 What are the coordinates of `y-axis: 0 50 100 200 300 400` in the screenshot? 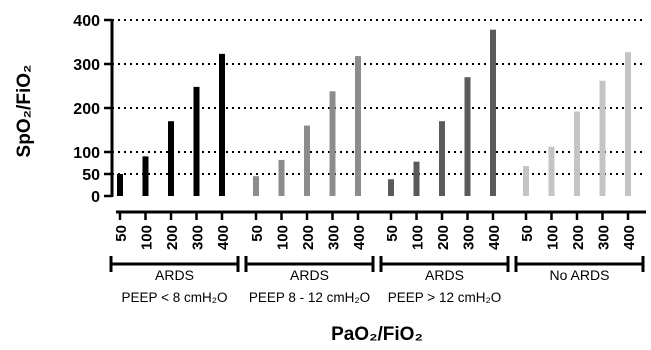 It's located at (93, 109).